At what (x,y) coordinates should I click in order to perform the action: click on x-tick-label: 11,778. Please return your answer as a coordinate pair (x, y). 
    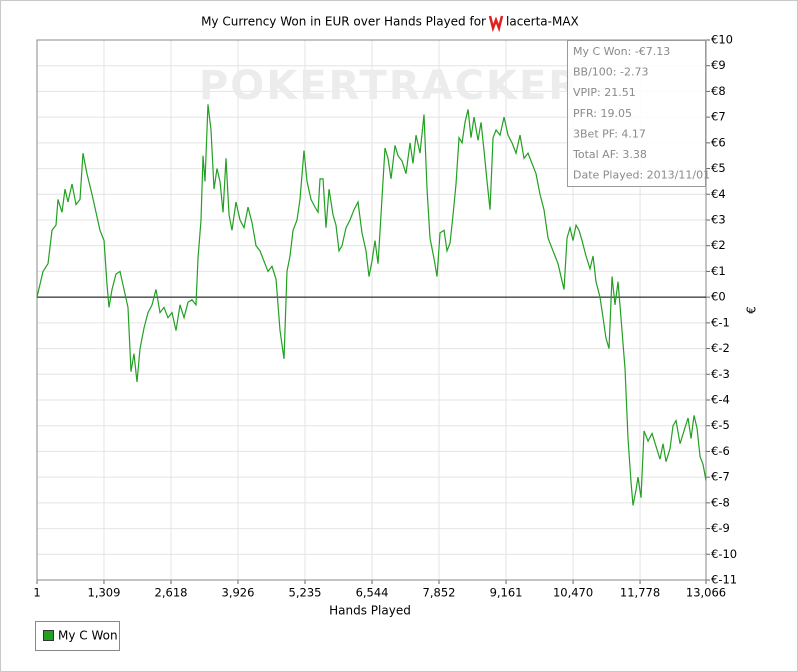
    Looking at the image, I should click on (640, 593).